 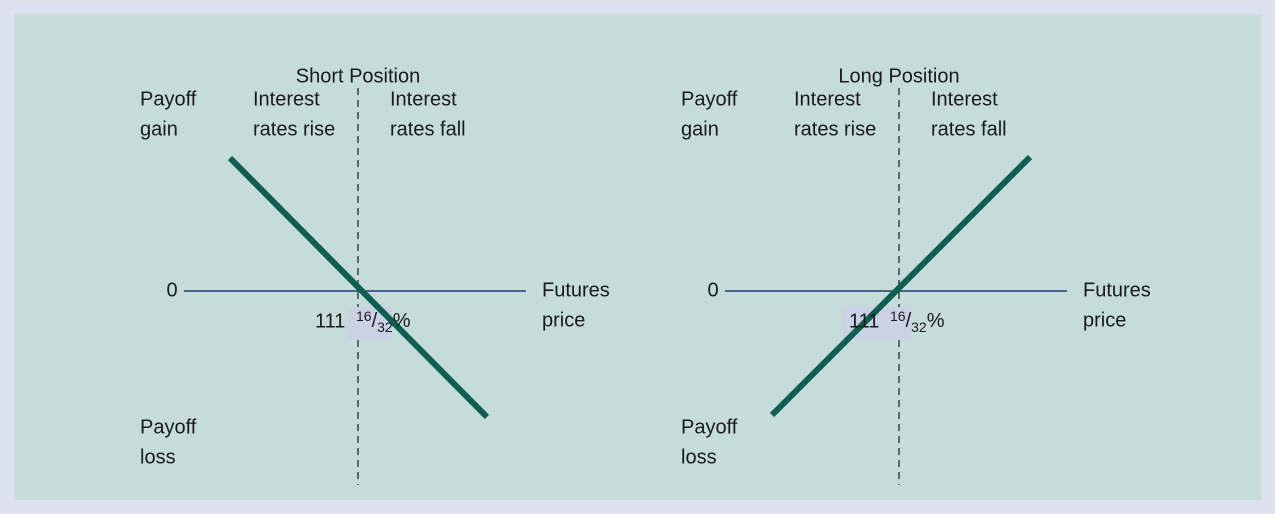 I want to click on panel-title: Short Position, so click(x=358, y=76).